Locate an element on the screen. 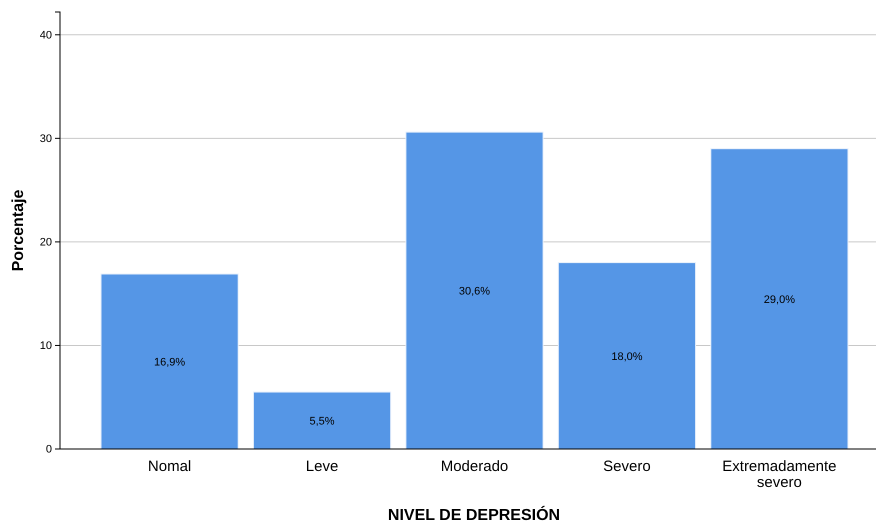 This screenshot has height=525, width=876. data-label: 30,6% is located at coordinates (474, 292).